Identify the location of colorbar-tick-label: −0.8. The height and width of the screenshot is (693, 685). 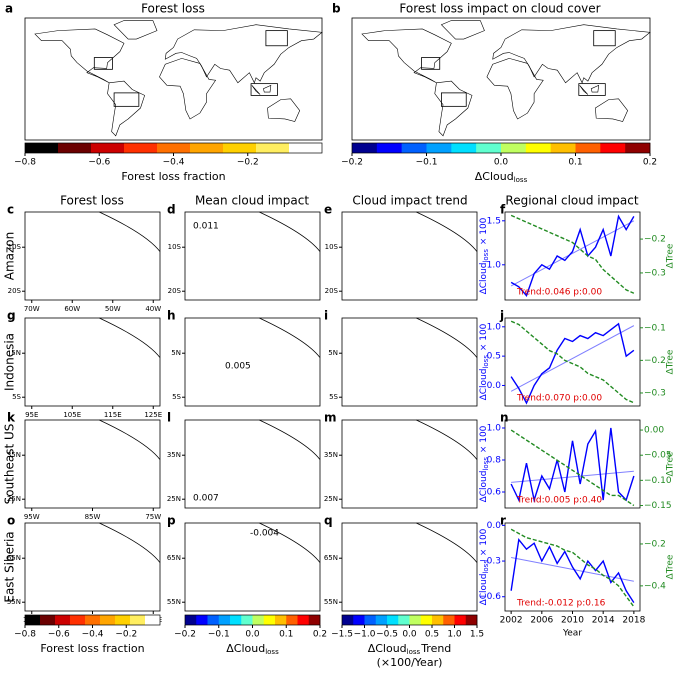
(25, 635).